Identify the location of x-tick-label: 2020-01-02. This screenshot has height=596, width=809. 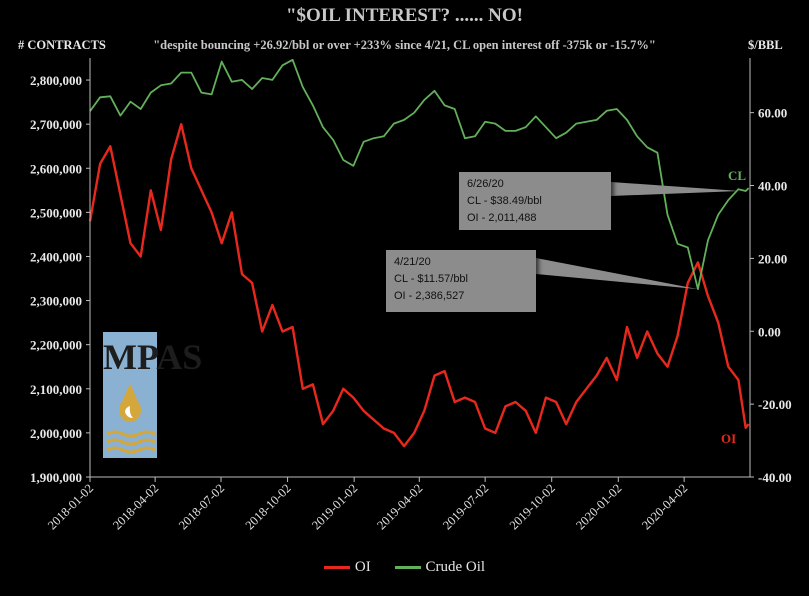
(598, 506).